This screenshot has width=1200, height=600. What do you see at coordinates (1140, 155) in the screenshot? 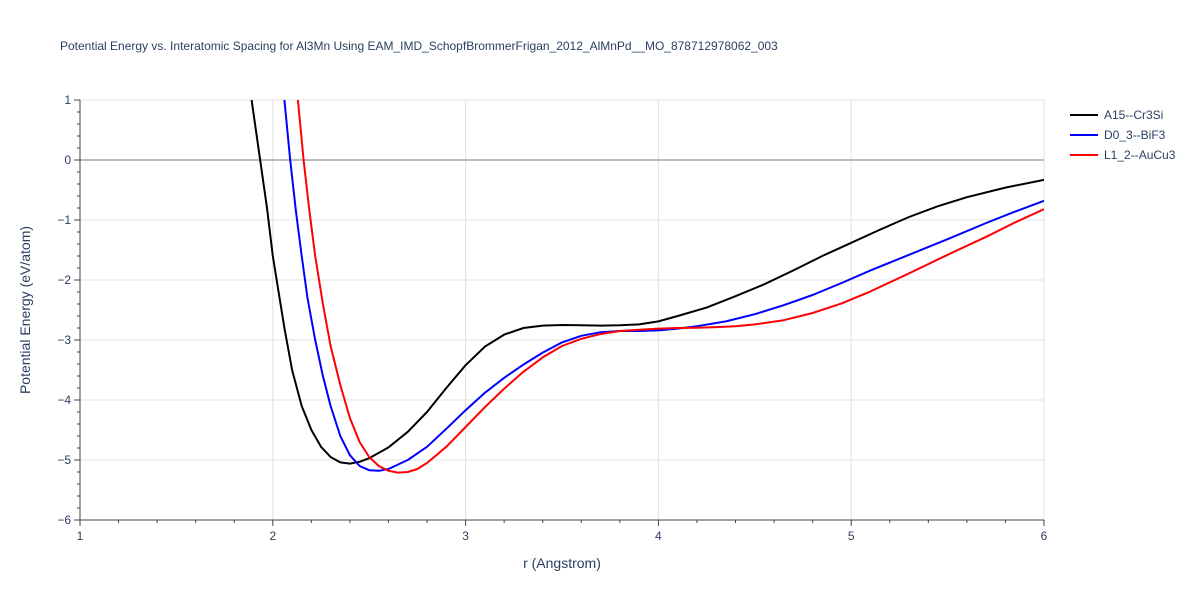
I see `legend-label-l1-2-aucu3: L1_2--AuCu3` at bounding box center [1140, 155].